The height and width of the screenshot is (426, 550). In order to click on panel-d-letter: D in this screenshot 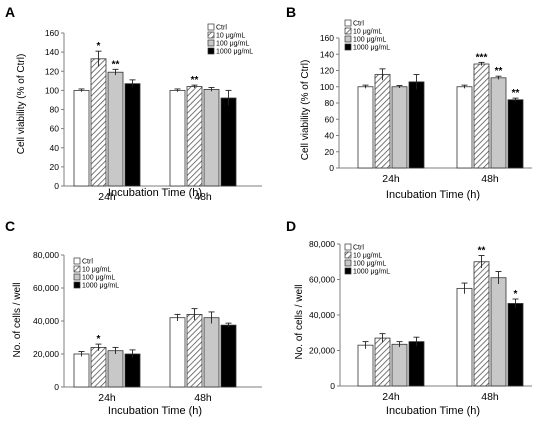, I will do `click(291, 226)`.